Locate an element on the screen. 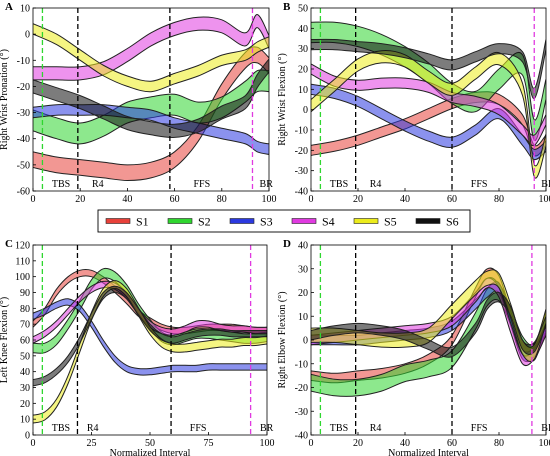  legend-swatch-s1 is located at coordinates (118, 221).